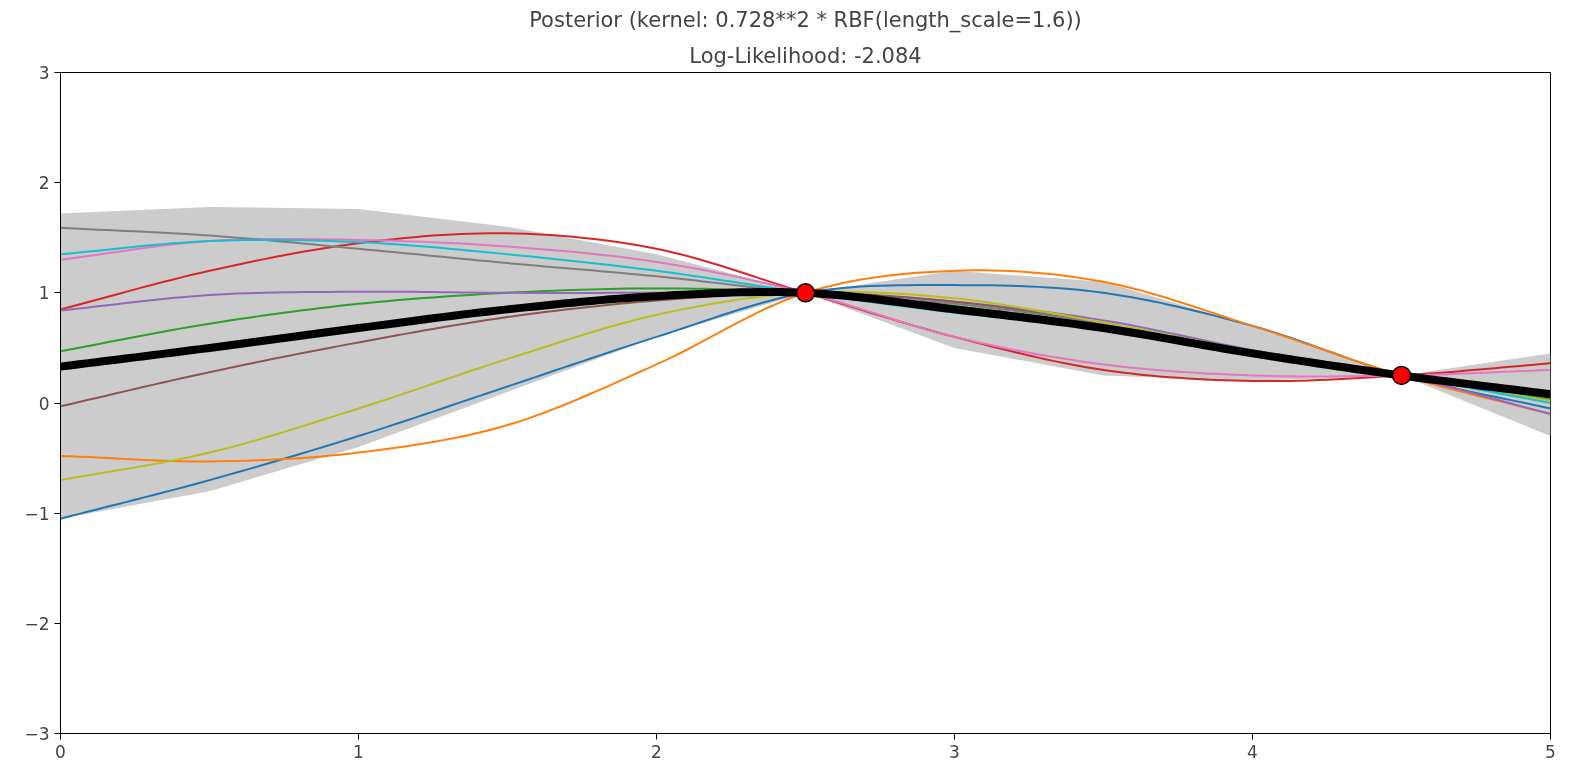  I want to click on y-tick-label: −3, so click(37, 734).